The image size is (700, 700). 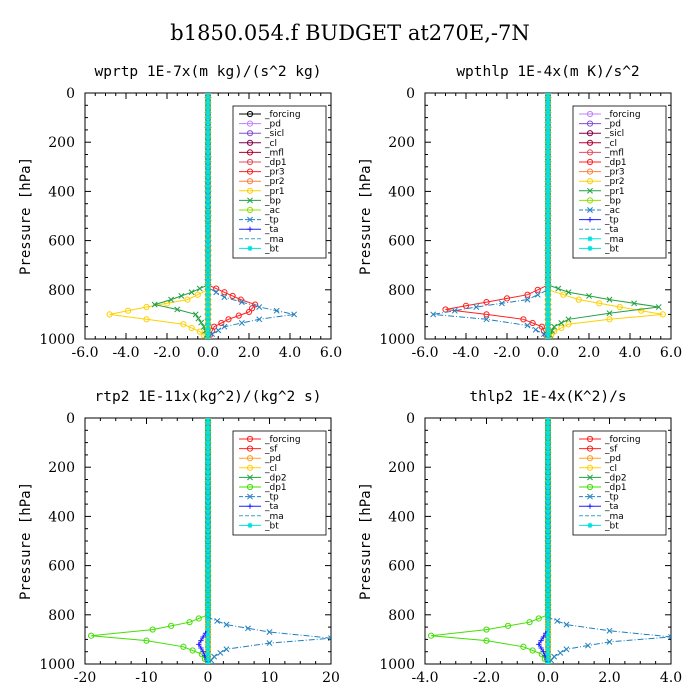 What do you see at coordinates (425, 678) in the screenshot?
I see `x-tick-label: -4.0` at bounding box center [425, 678].